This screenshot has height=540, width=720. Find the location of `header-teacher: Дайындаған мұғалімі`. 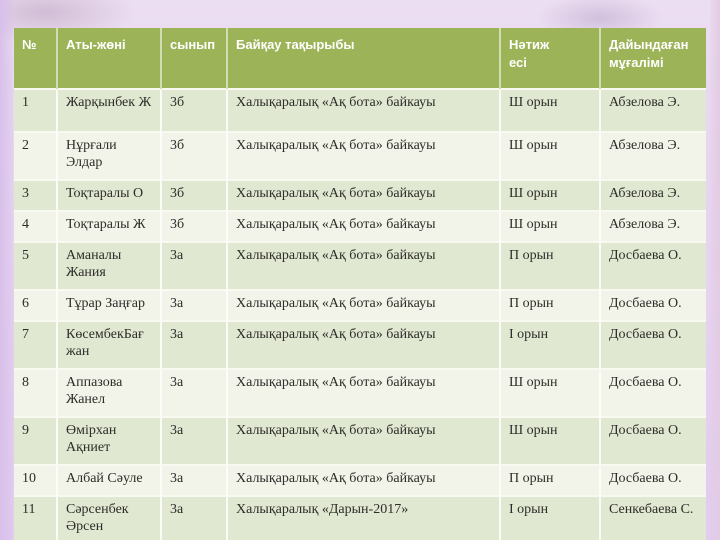

header-teacher: Дайындаған мұғалімі is located at coordinates (652, 58).